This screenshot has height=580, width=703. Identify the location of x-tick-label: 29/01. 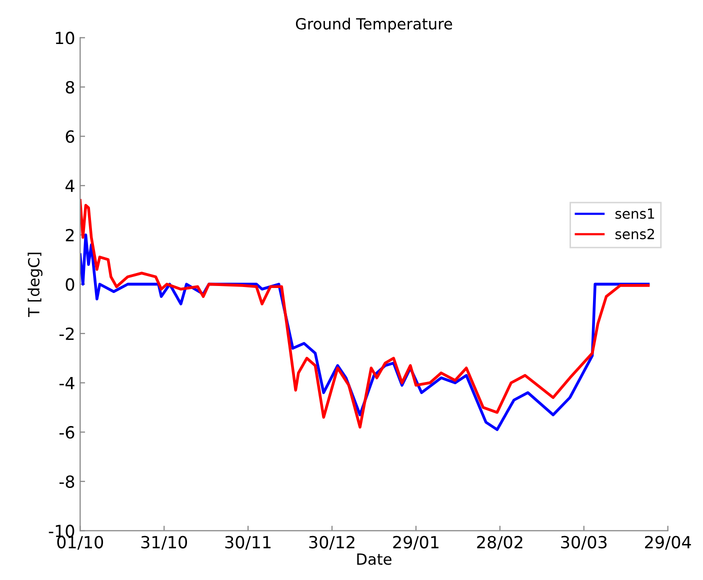
(415, 543).